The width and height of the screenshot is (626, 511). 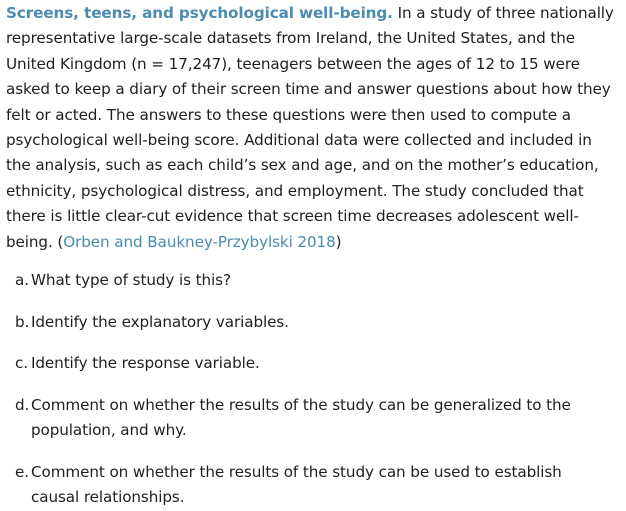 I want to click on citation-close: ), so click(x=338, y=241).